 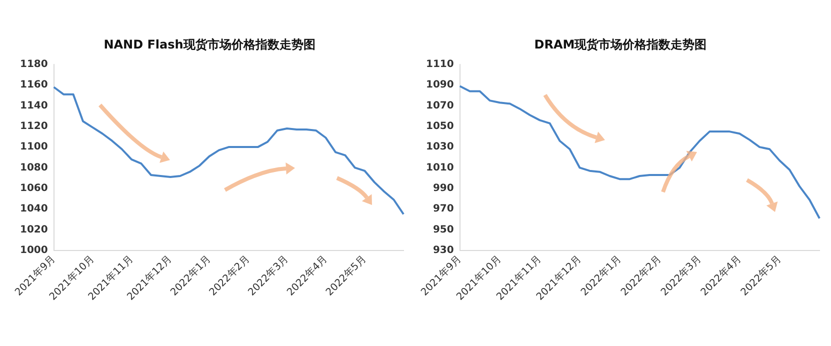 What do you see at coordinates (440, 126) in the screenshot?
I see `y-tick-label: 1050` at bounding box center [440, 126].